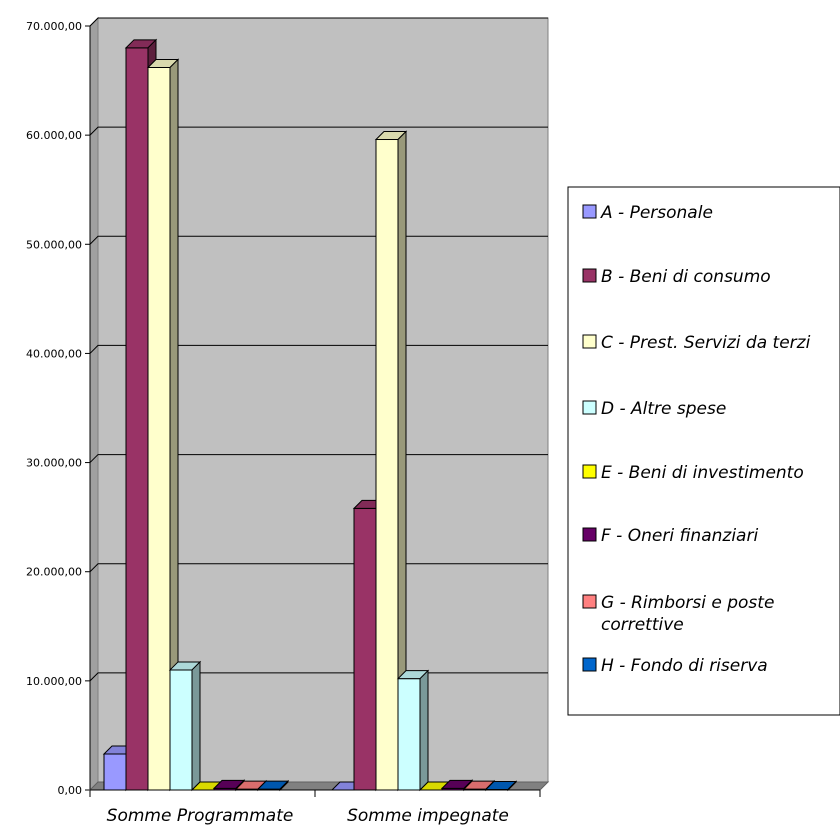  What do you see at coordinates (54, 463) in the screenshot?
I see `y-tick-label: 30.000,00` at bounding box center [54, 463].